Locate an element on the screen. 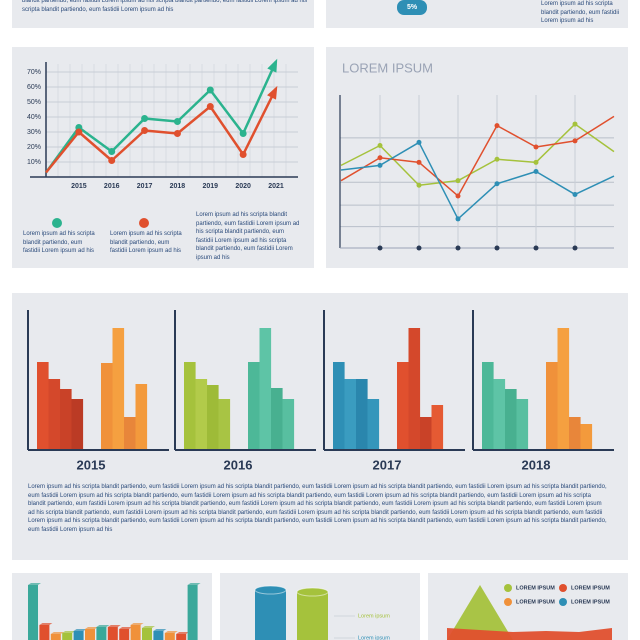 The image size is (640, 640). chart-title: 2018 is located at coordinates (536, 464).